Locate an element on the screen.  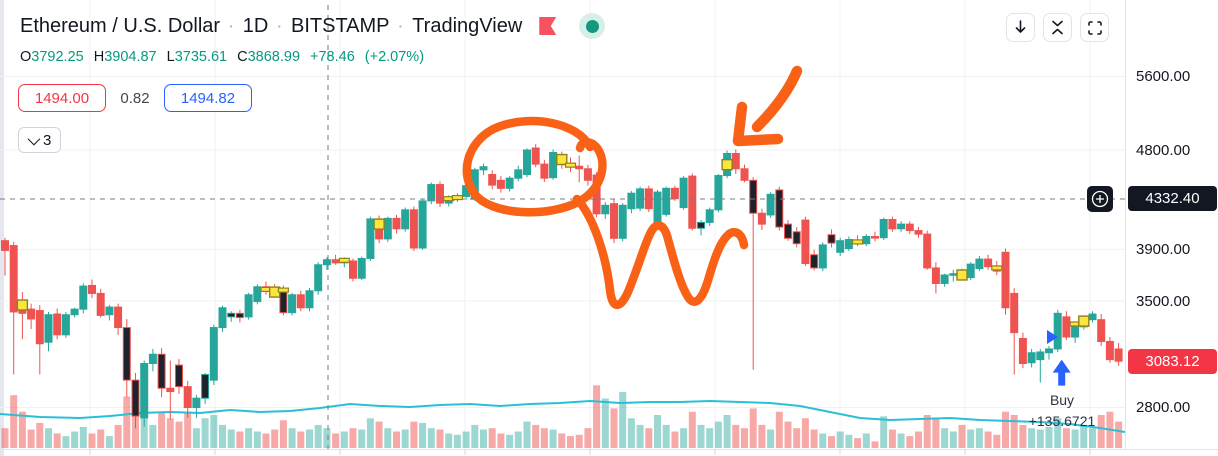
fullscreen-icon is located at coordinates (1094, 27).